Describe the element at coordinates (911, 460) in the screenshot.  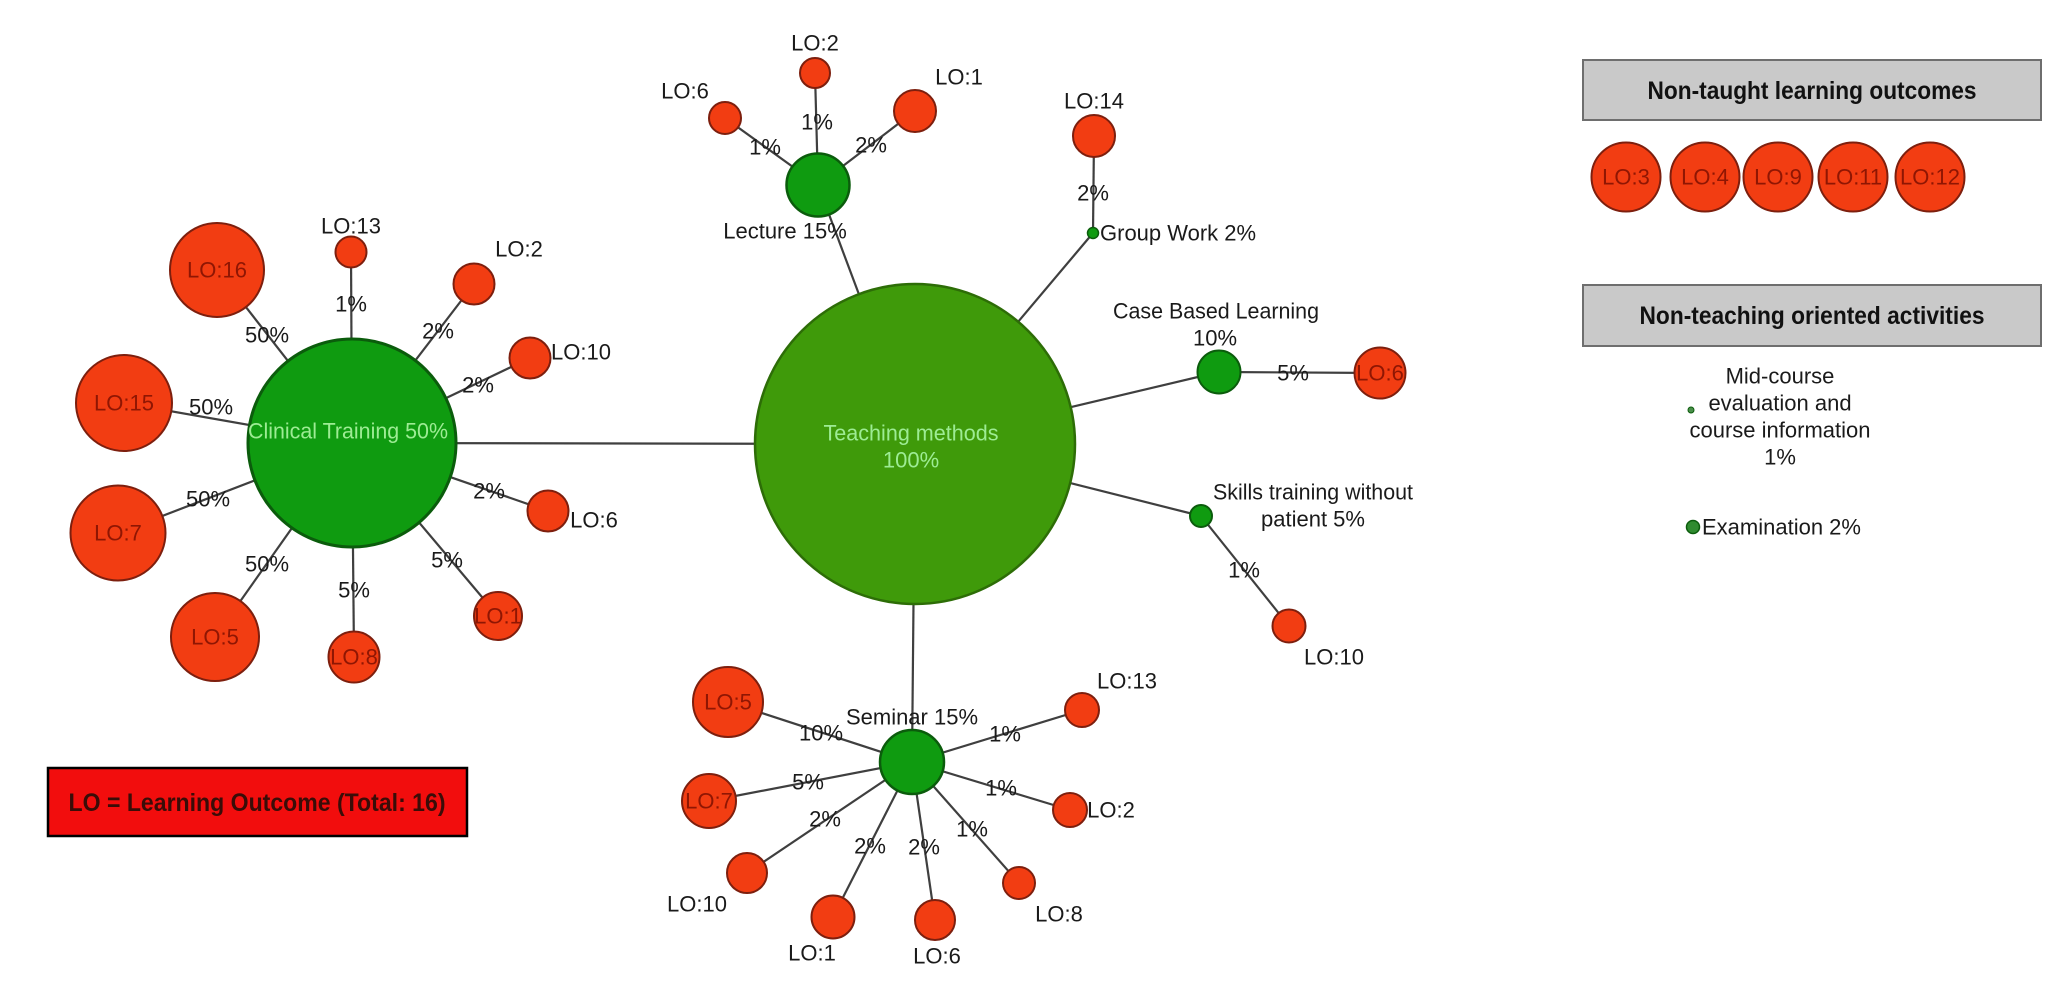
I see `svg-text: 100%` at that location.